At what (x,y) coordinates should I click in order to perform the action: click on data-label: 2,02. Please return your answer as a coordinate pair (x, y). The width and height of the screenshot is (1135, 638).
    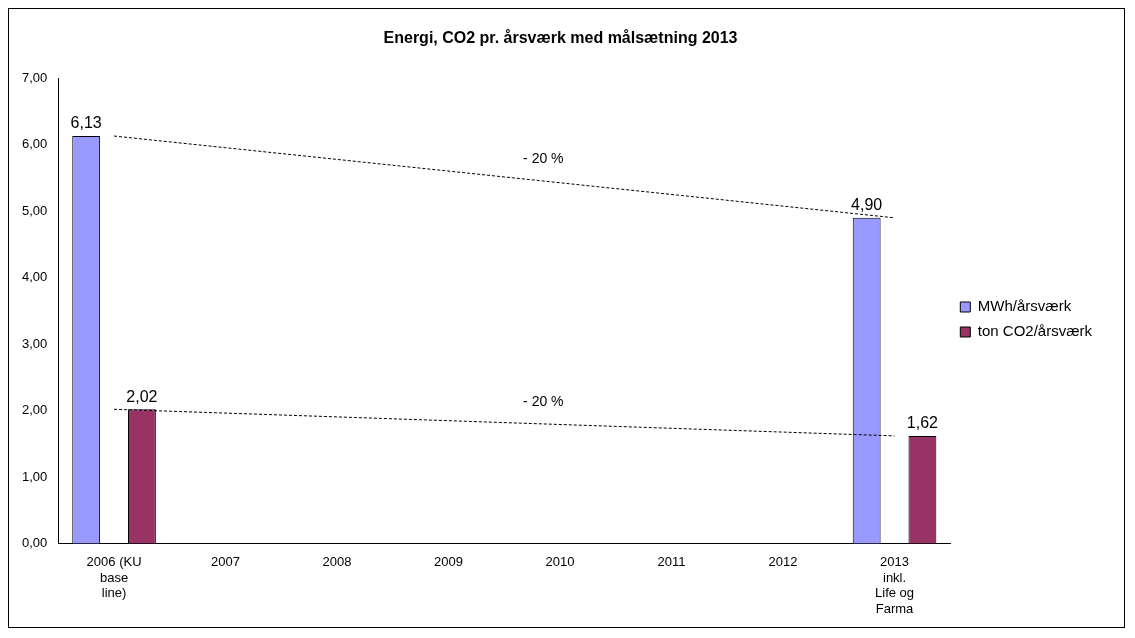
    Looking at the image, I should click on (142, 396).